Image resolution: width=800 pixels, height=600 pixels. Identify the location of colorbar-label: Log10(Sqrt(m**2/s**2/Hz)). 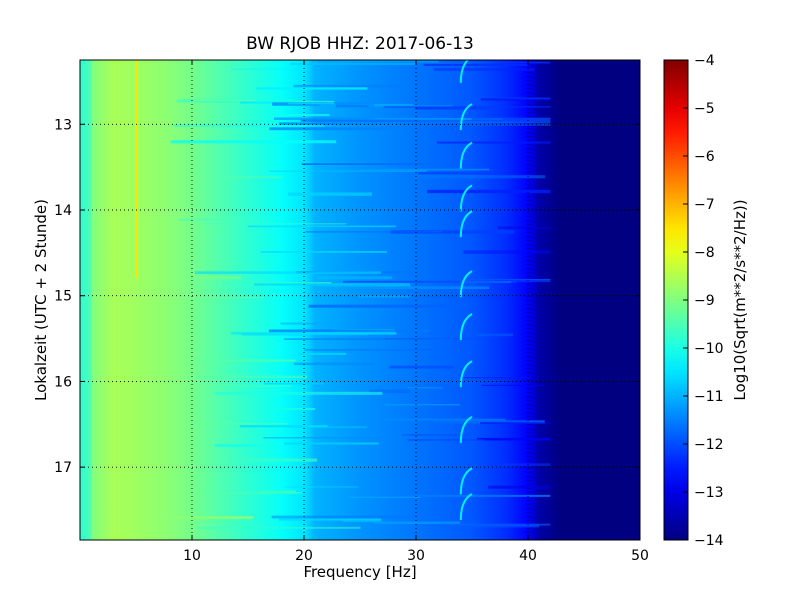
(740, 299).